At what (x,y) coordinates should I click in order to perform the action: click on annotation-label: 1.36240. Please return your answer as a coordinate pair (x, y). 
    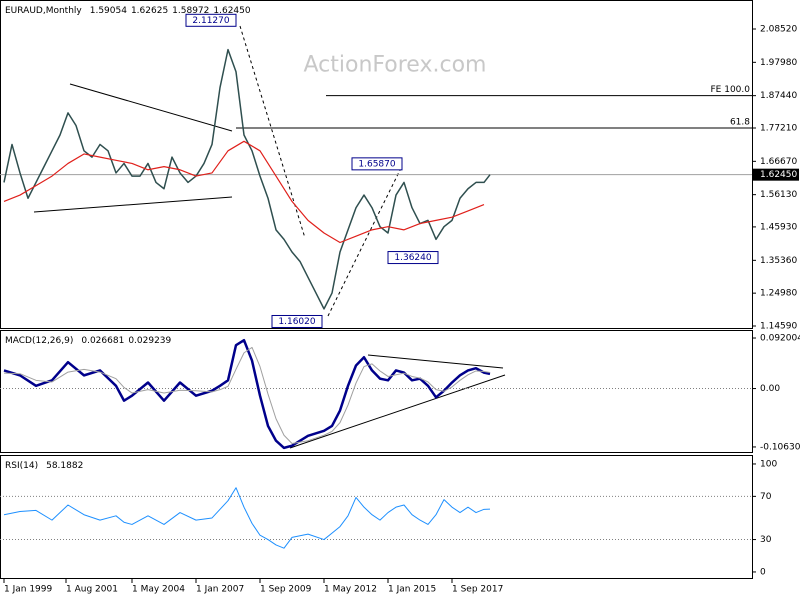
    Looking at the image, I should click on (412, 258).